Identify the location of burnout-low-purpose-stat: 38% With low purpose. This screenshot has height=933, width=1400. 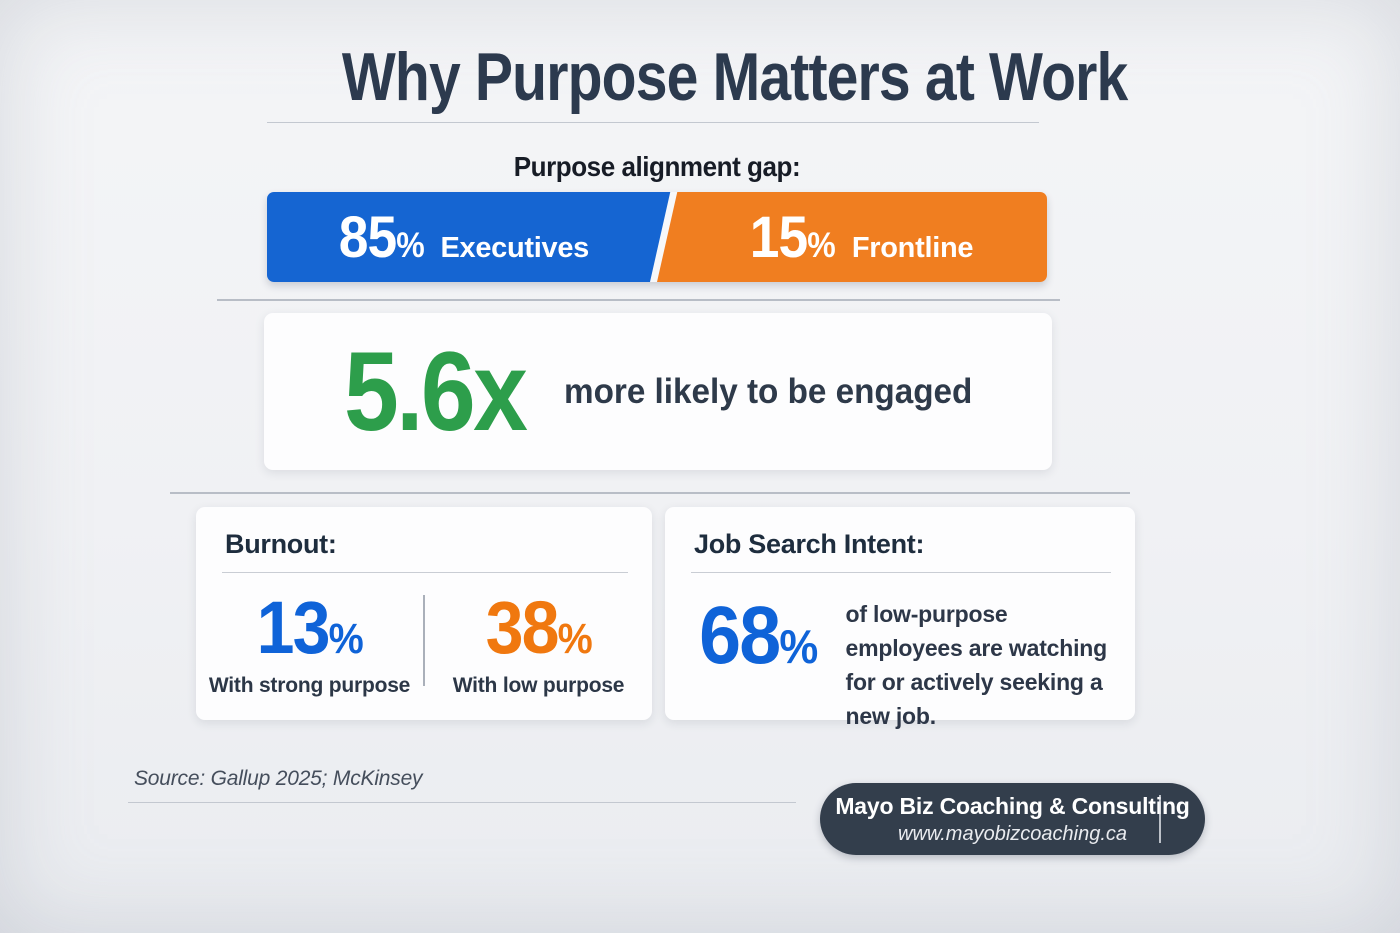
(538, 642).